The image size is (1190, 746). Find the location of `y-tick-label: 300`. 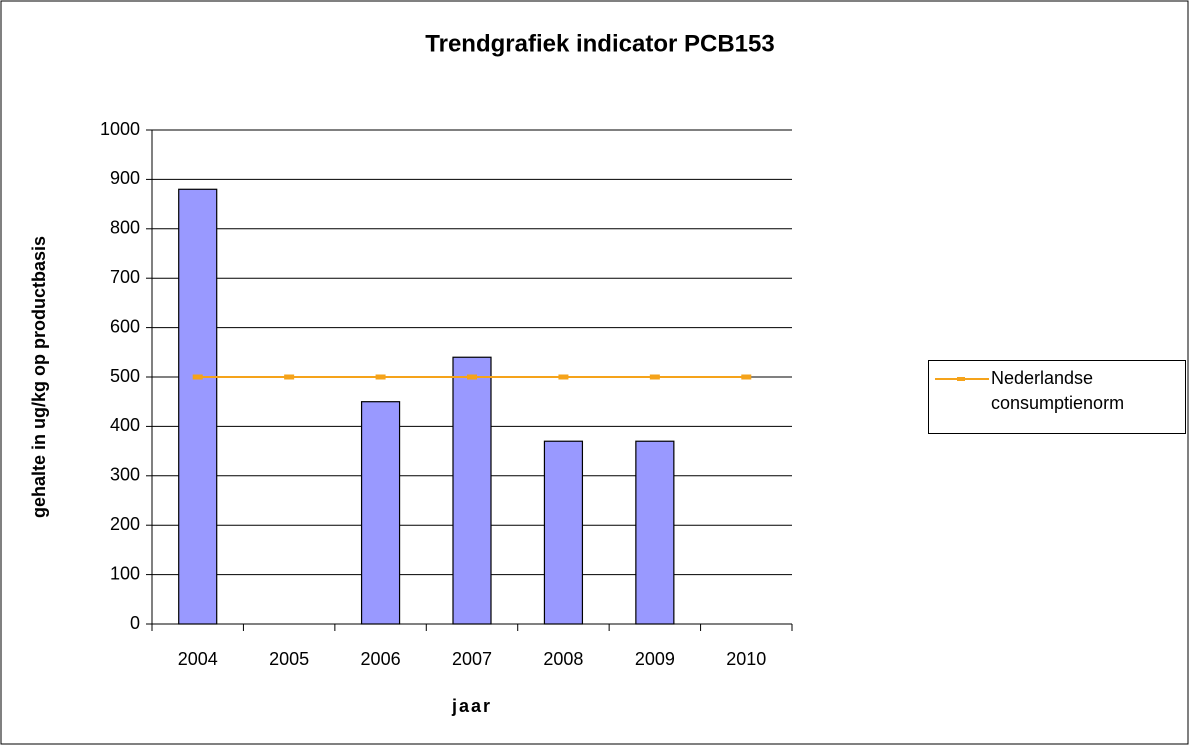

y-tick-label: 300 is located at coordinates (125, 475).